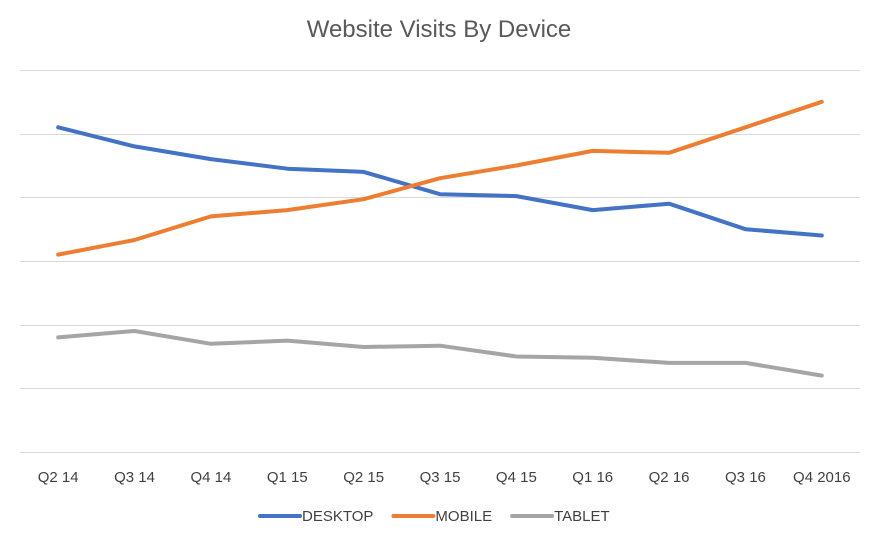 Image resolution: width=879 pixels, height=540 pixels. I want to click on legend: DESKTOP MOBILE TABLET, so click(434, 516).